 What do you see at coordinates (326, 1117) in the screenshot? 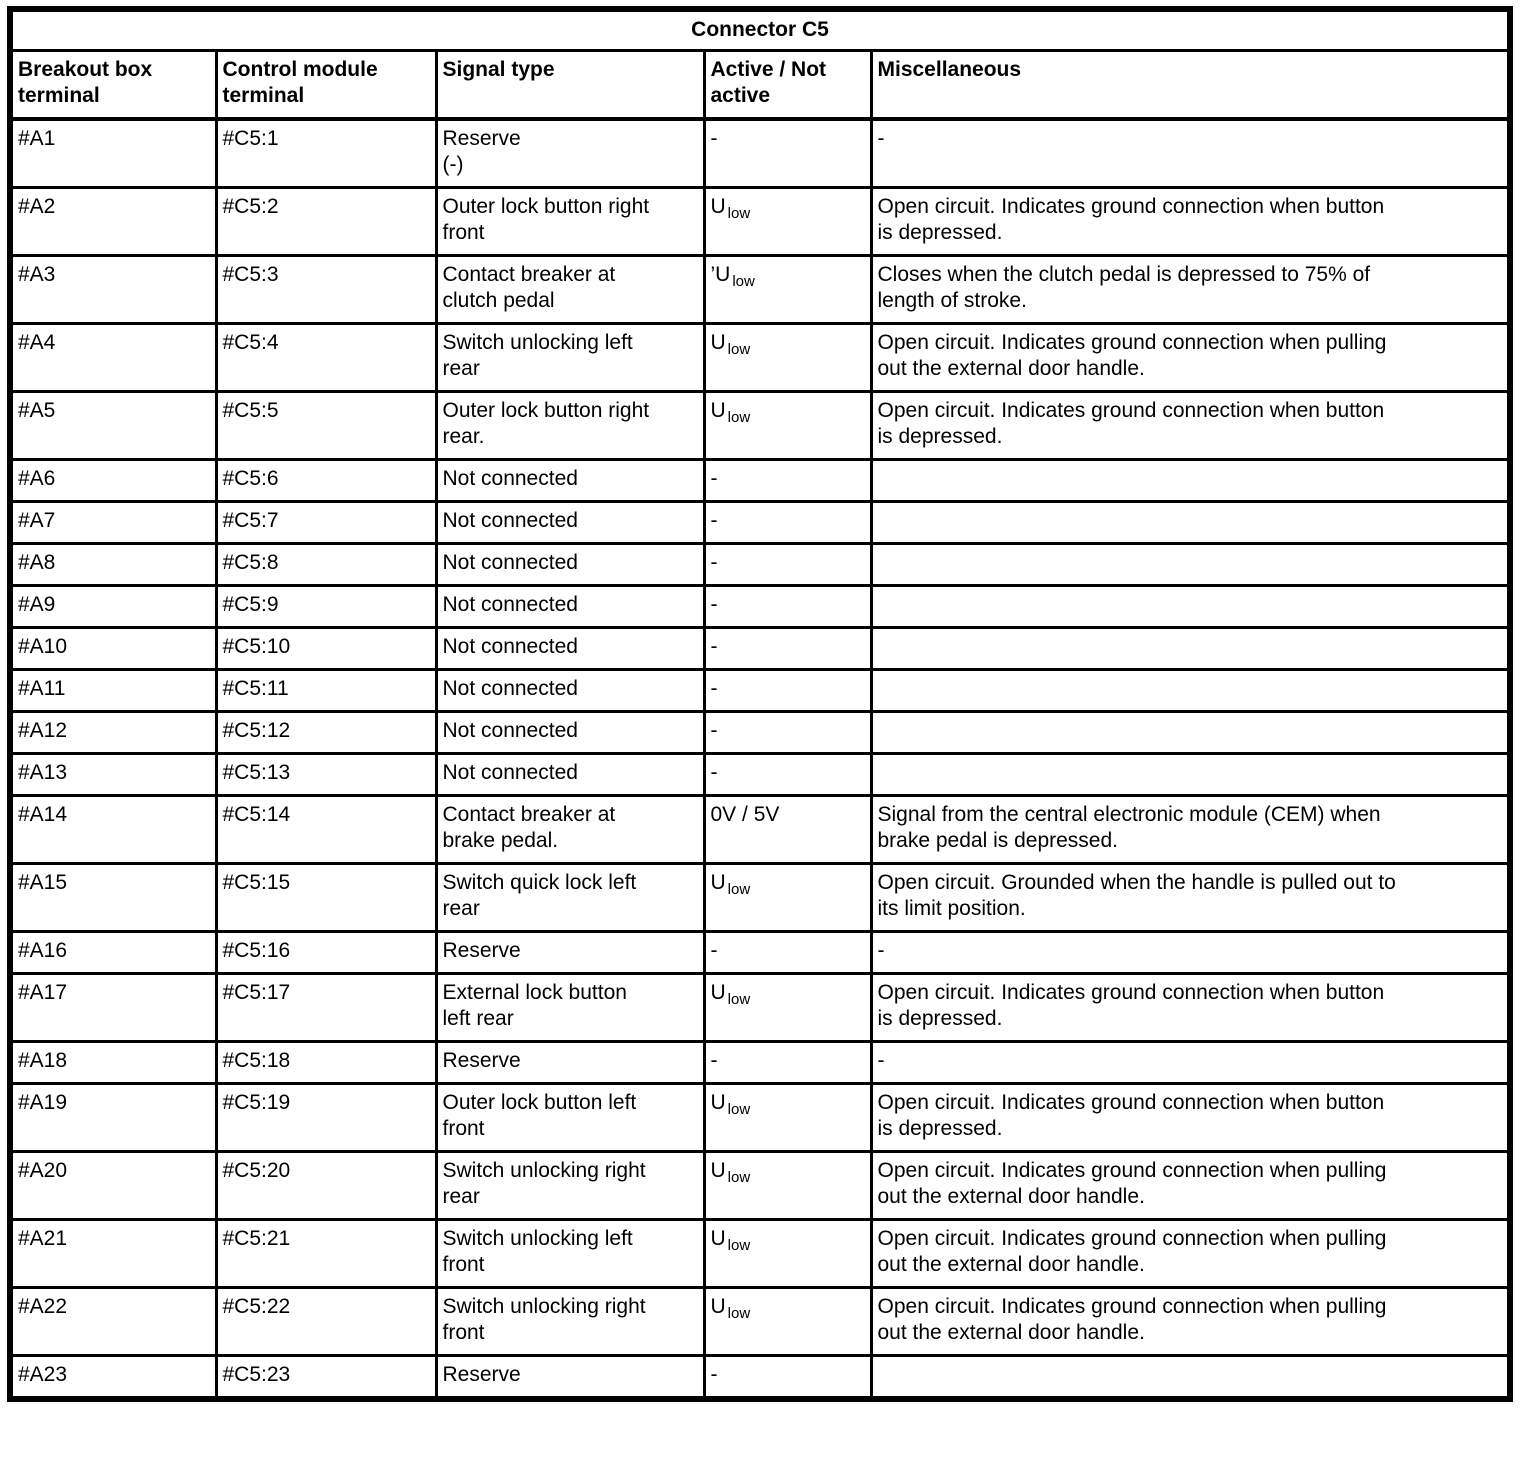
I see `cell-control-module-terminal: #C5:19` at bounding box center [326, 1117].